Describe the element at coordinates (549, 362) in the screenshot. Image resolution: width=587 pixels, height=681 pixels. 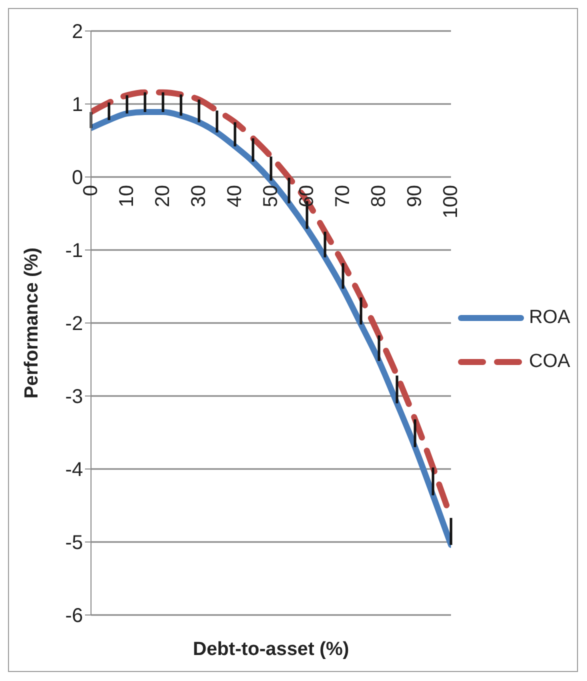
I see `legend-label: COA` at that location.